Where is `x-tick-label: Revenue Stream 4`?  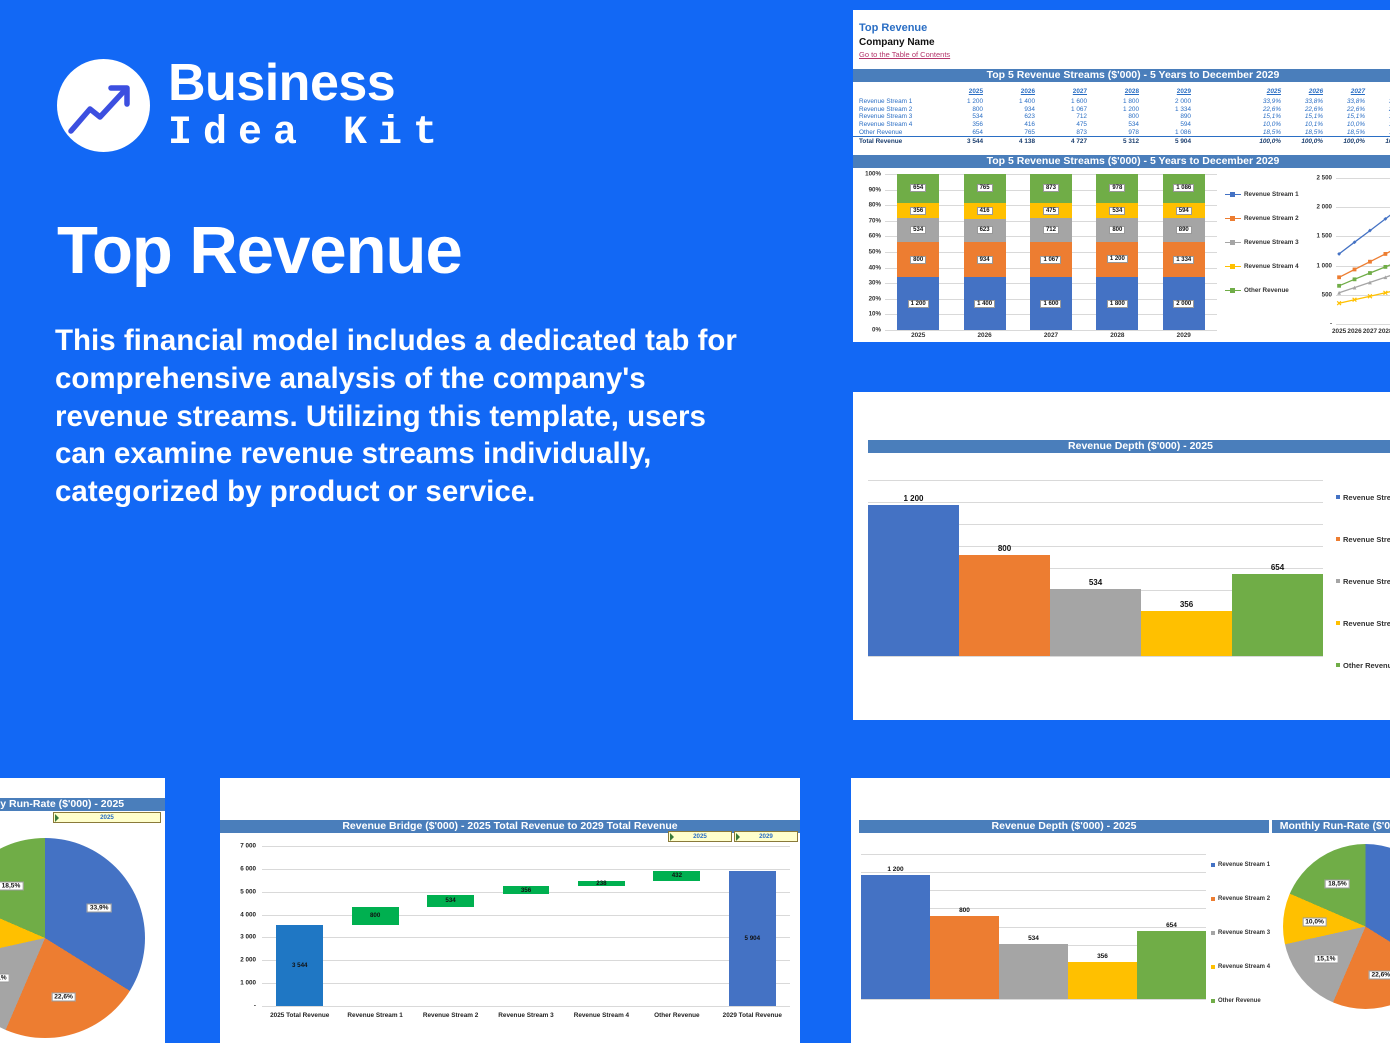 x-tick-label: Revenue Stream 4 is located at coordinates (601, 1015).